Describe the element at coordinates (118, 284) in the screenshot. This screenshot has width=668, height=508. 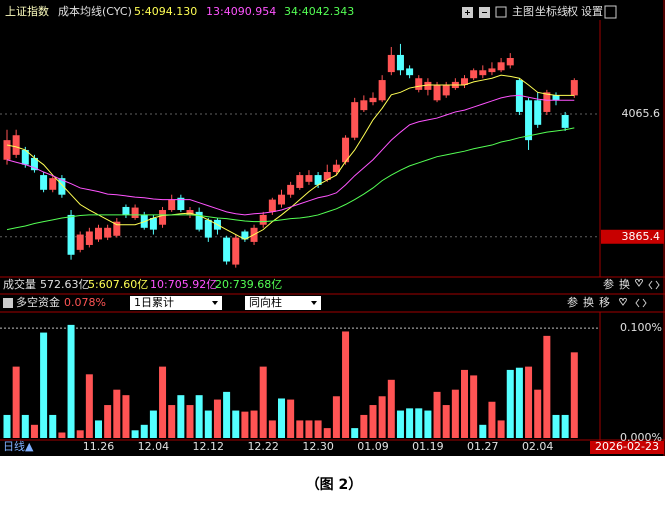
I see `volume-average: 5:607.60亿` at that location.